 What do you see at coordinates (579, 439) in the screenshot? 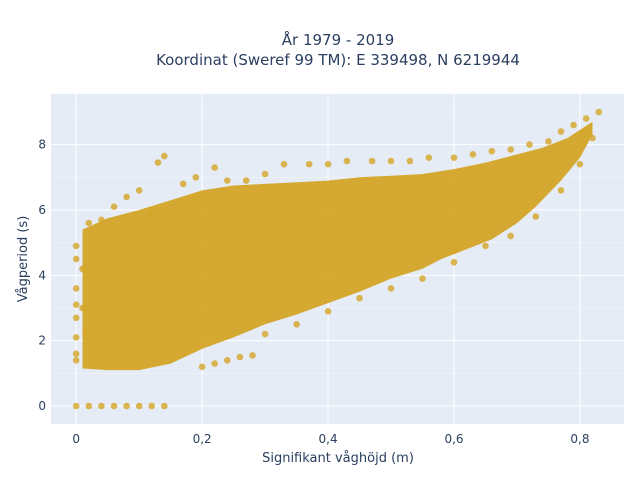
I see `x-tick-label: 0,8` at bounding box center [579, 439].